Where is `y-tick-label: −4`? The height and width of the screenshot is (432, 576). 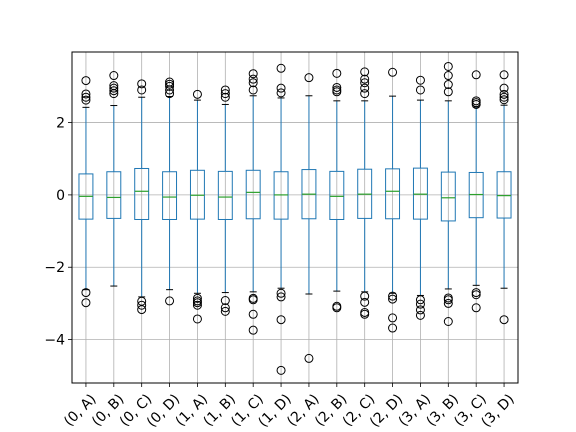 y-tick-label: −4 is located at coordinates (54, 341).